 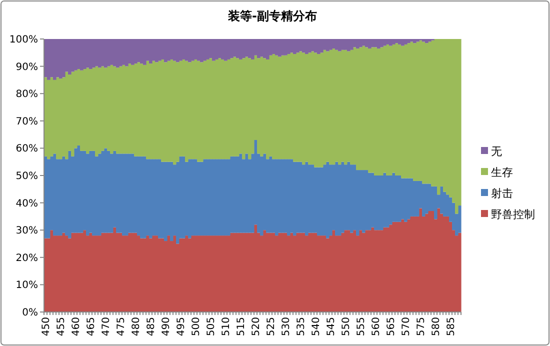 What do you see at coordinates (316, 326) in the screenshot?
I see `x-tick-label: 540` at bounding box center [316, 326].